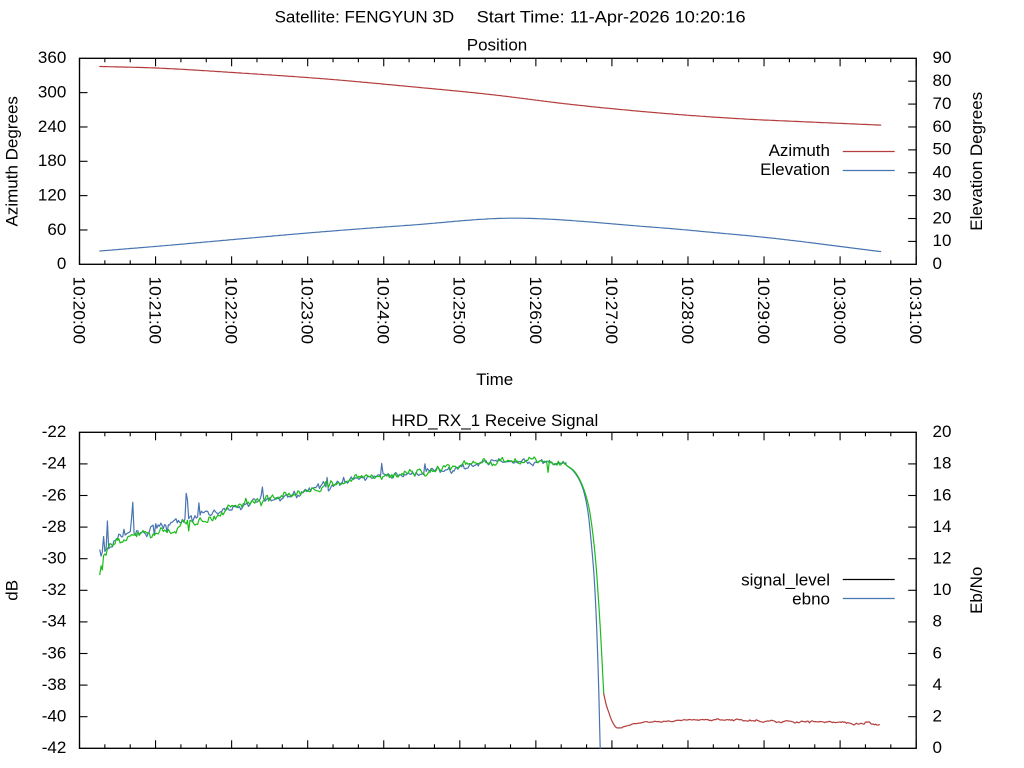  I want to click on svg-text: -42, so click(54, 747).